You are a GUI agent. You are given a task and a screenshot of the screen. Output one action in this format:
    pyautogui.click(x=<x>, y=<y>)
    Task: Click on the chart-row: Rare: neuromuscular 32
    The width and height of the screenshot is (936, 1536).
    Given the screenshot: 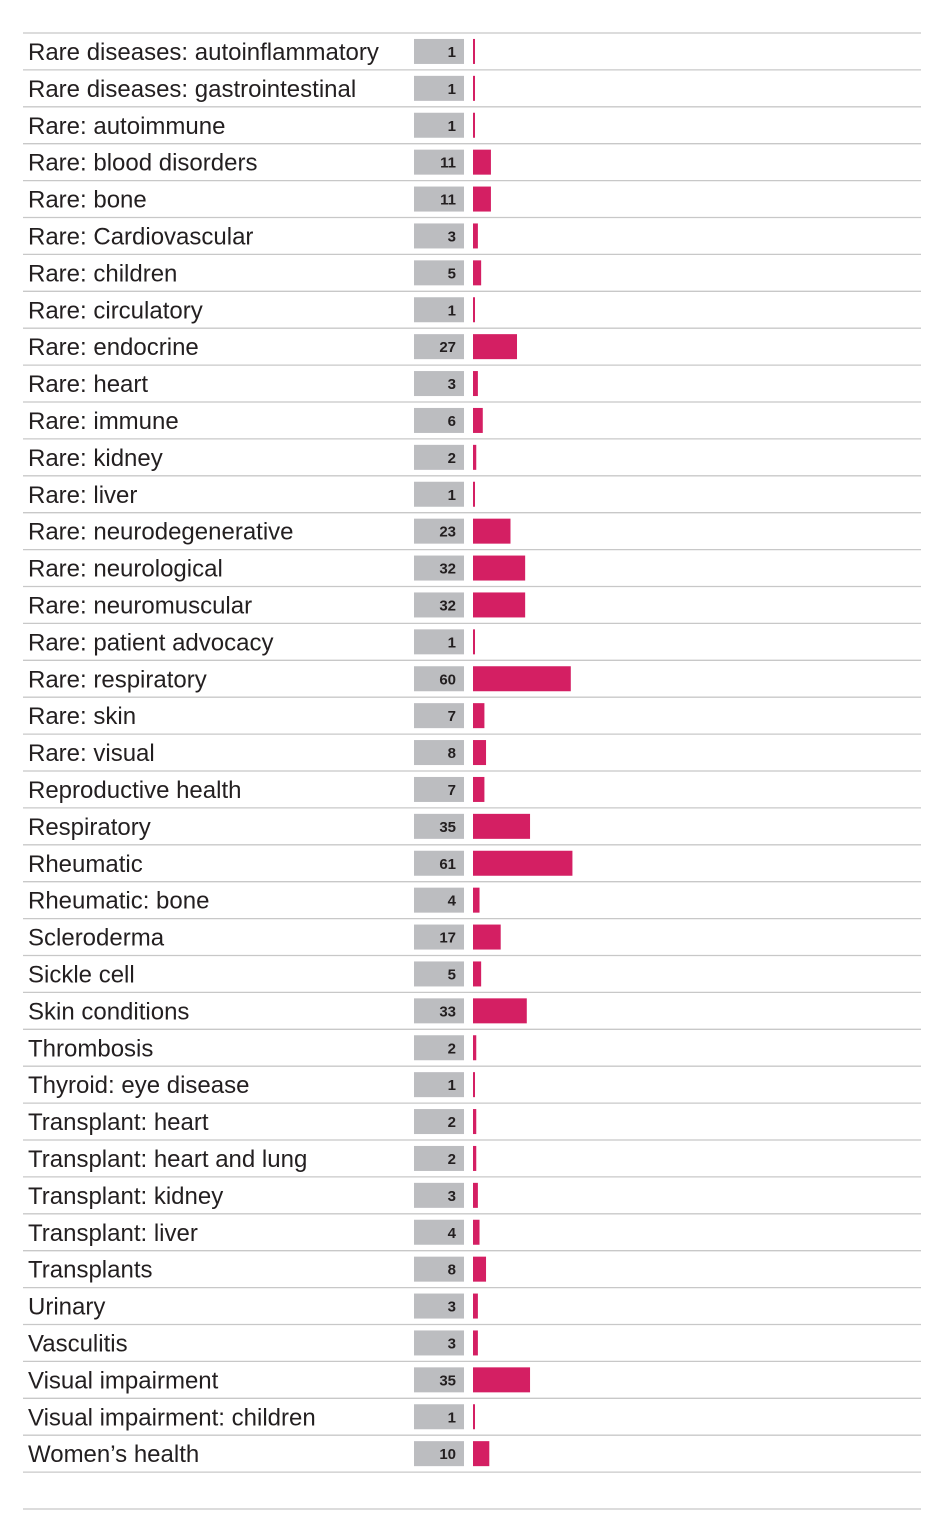 What is the action you would take?
    pyautogui.click(x=277, y=605)
    